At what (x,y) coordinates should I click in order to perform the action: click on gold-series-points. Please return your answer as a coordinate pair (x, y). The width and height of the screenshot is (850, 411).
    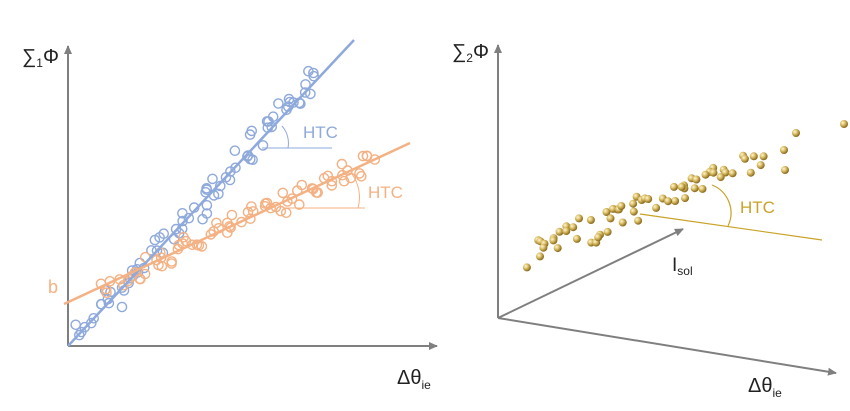
    Looking at the image, I should click on (685, 196).